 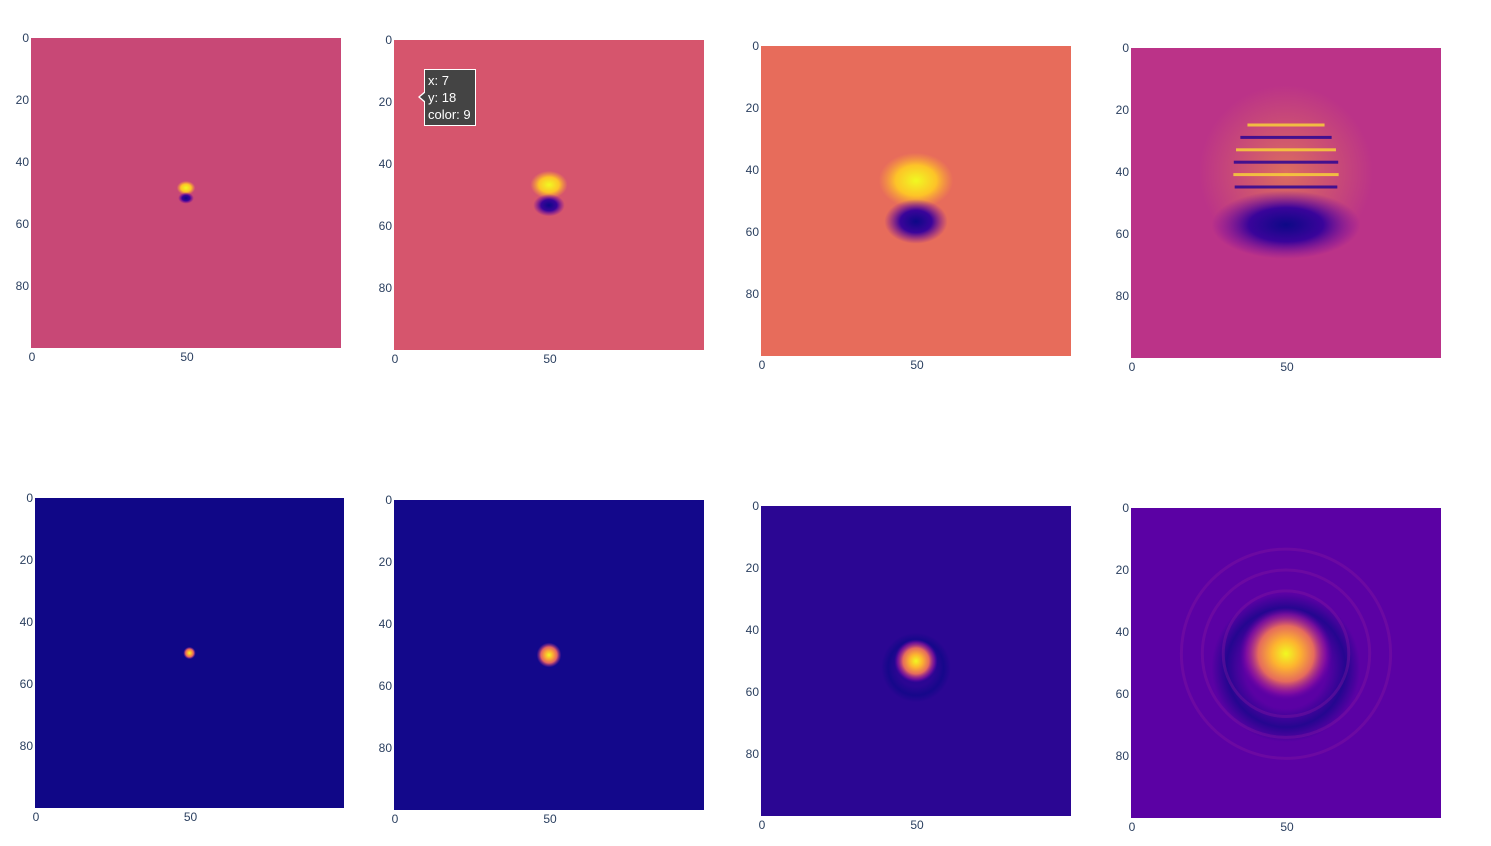 I want to click on heatmap-panel-1-3: 0 20 40 60 80 0 50, so click(x=908, y=205).